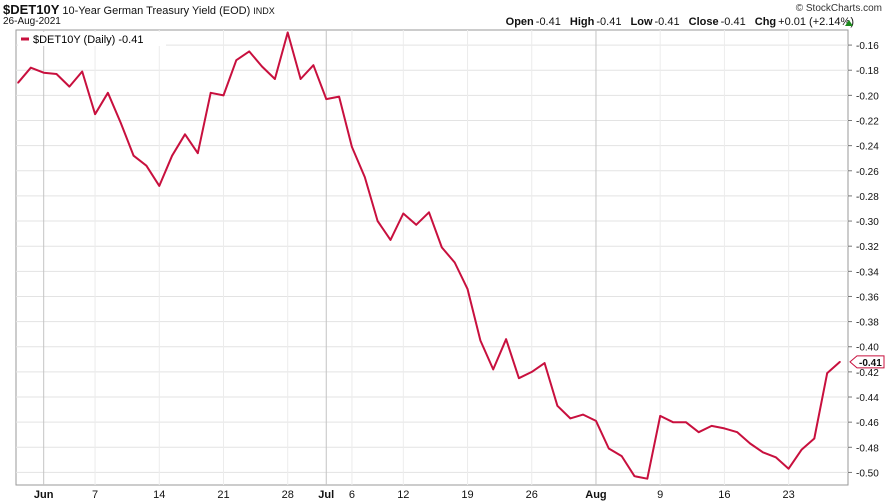 The height and width of the screenshot is (504, 896). Describe the element at coordinates (532, 495) in the screenshot. I see `x-tick-label: 26` at that location.